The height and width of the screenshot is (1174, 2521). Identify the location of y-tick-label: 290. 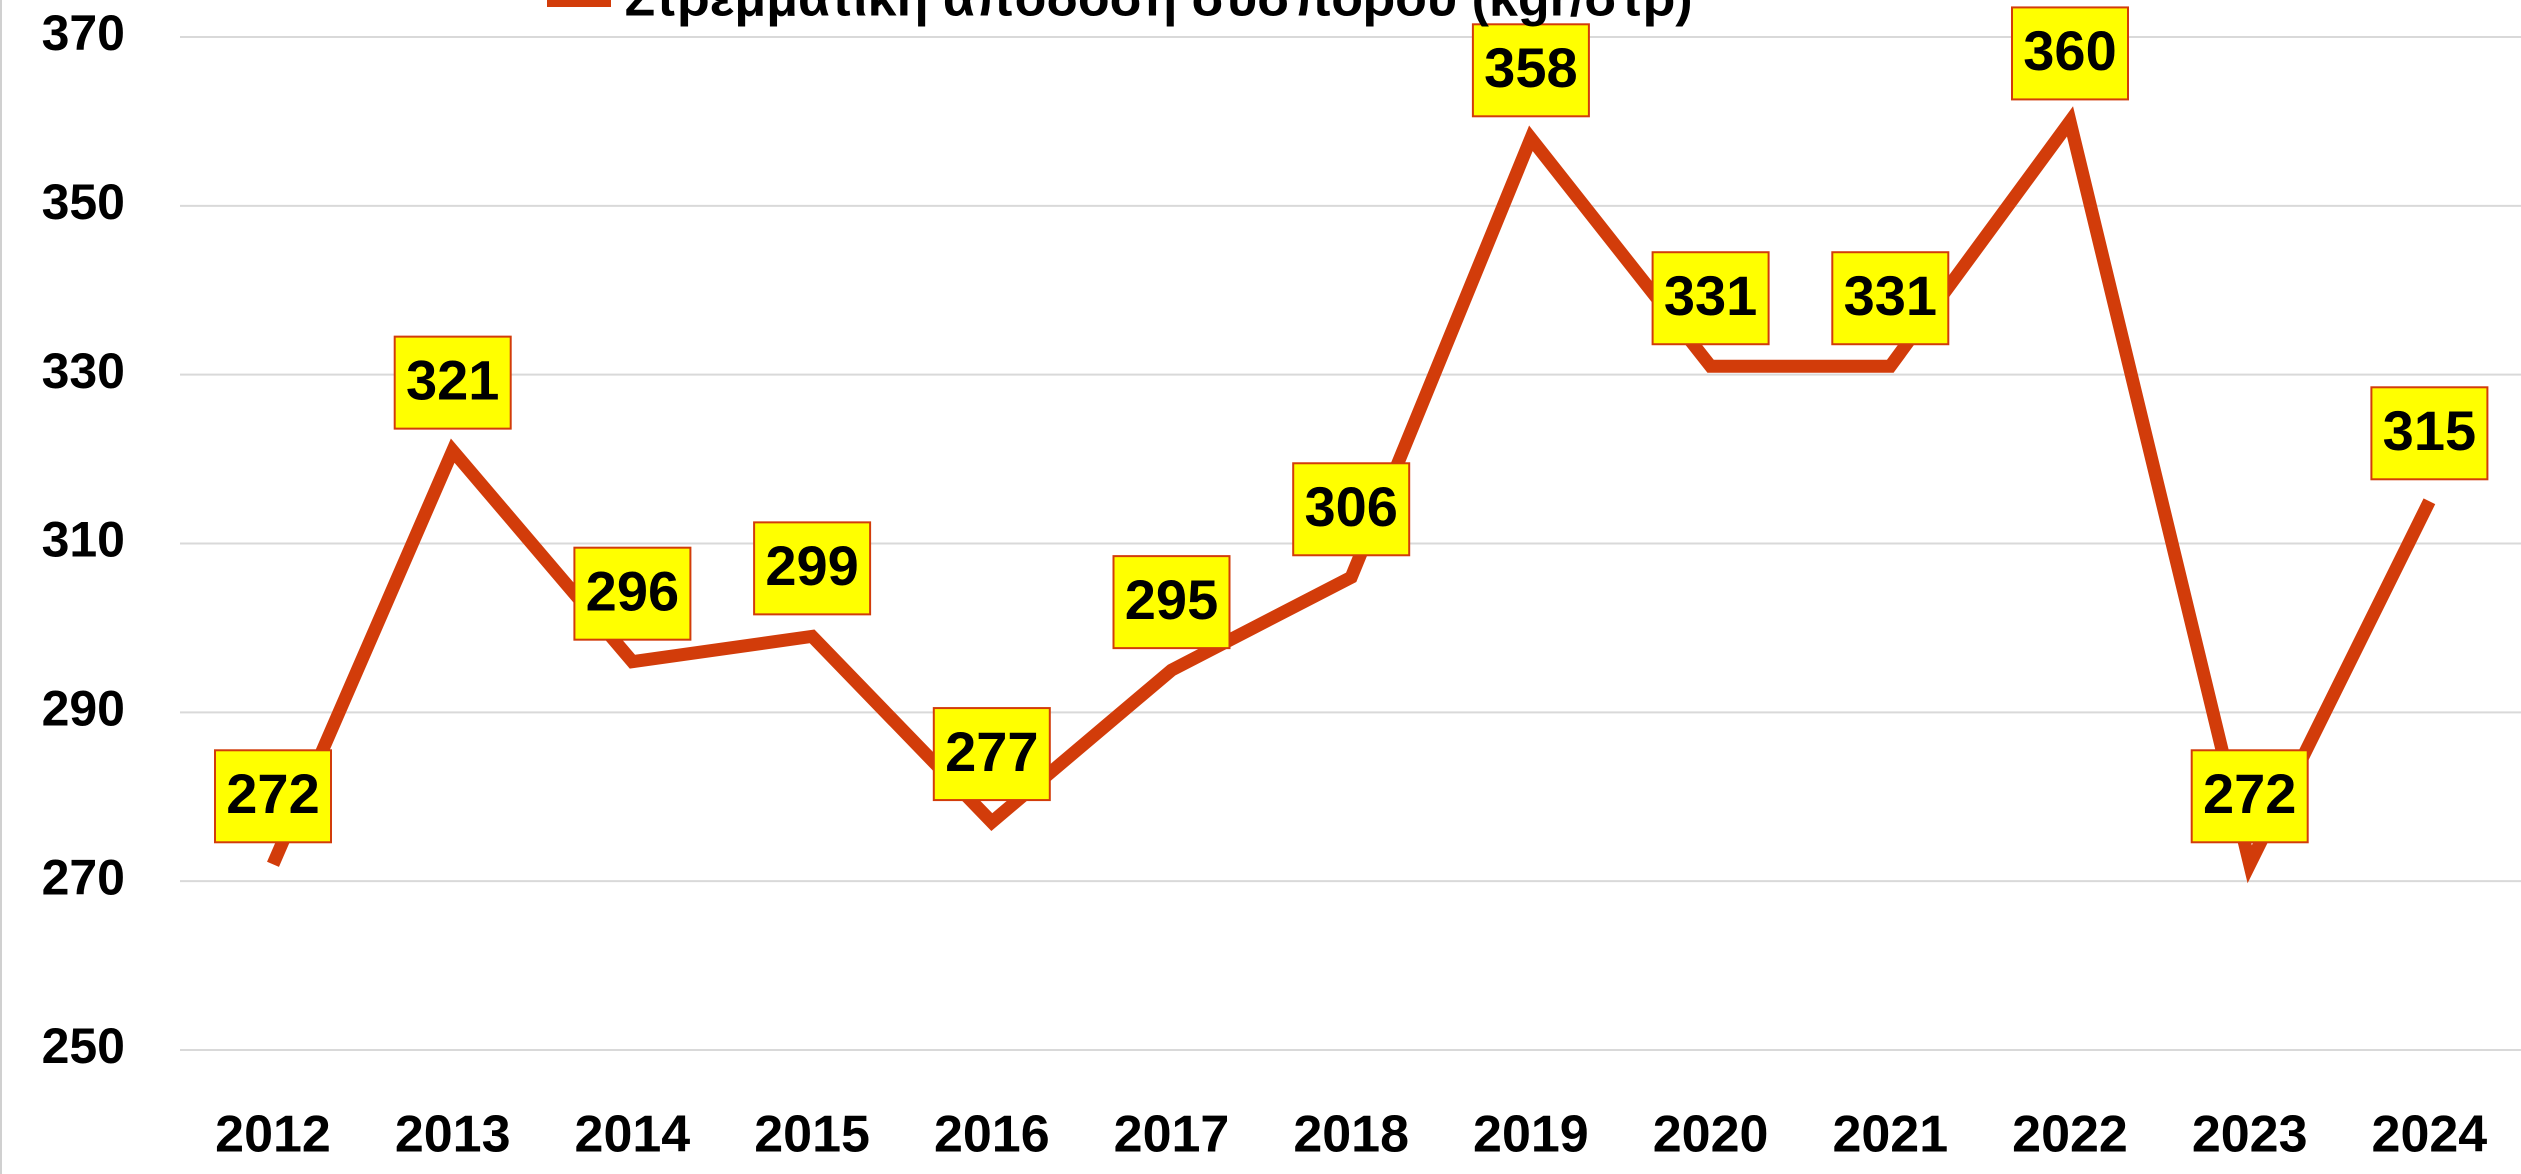
(83, 709).